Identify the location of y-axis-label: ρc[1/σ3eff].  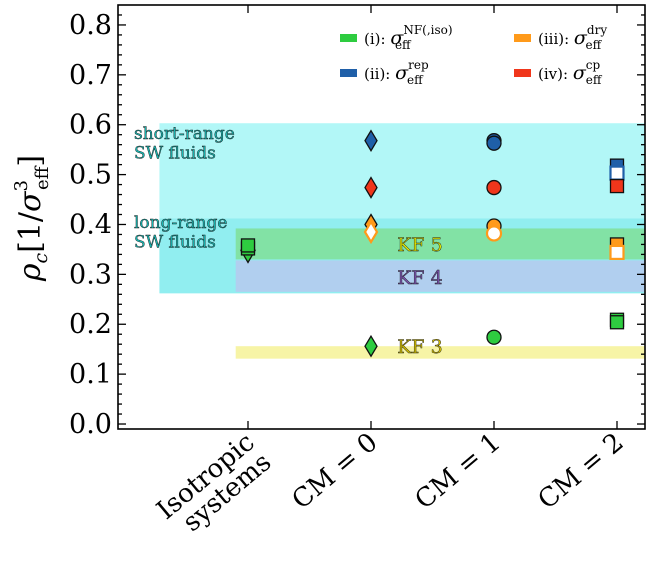
(32, 218).